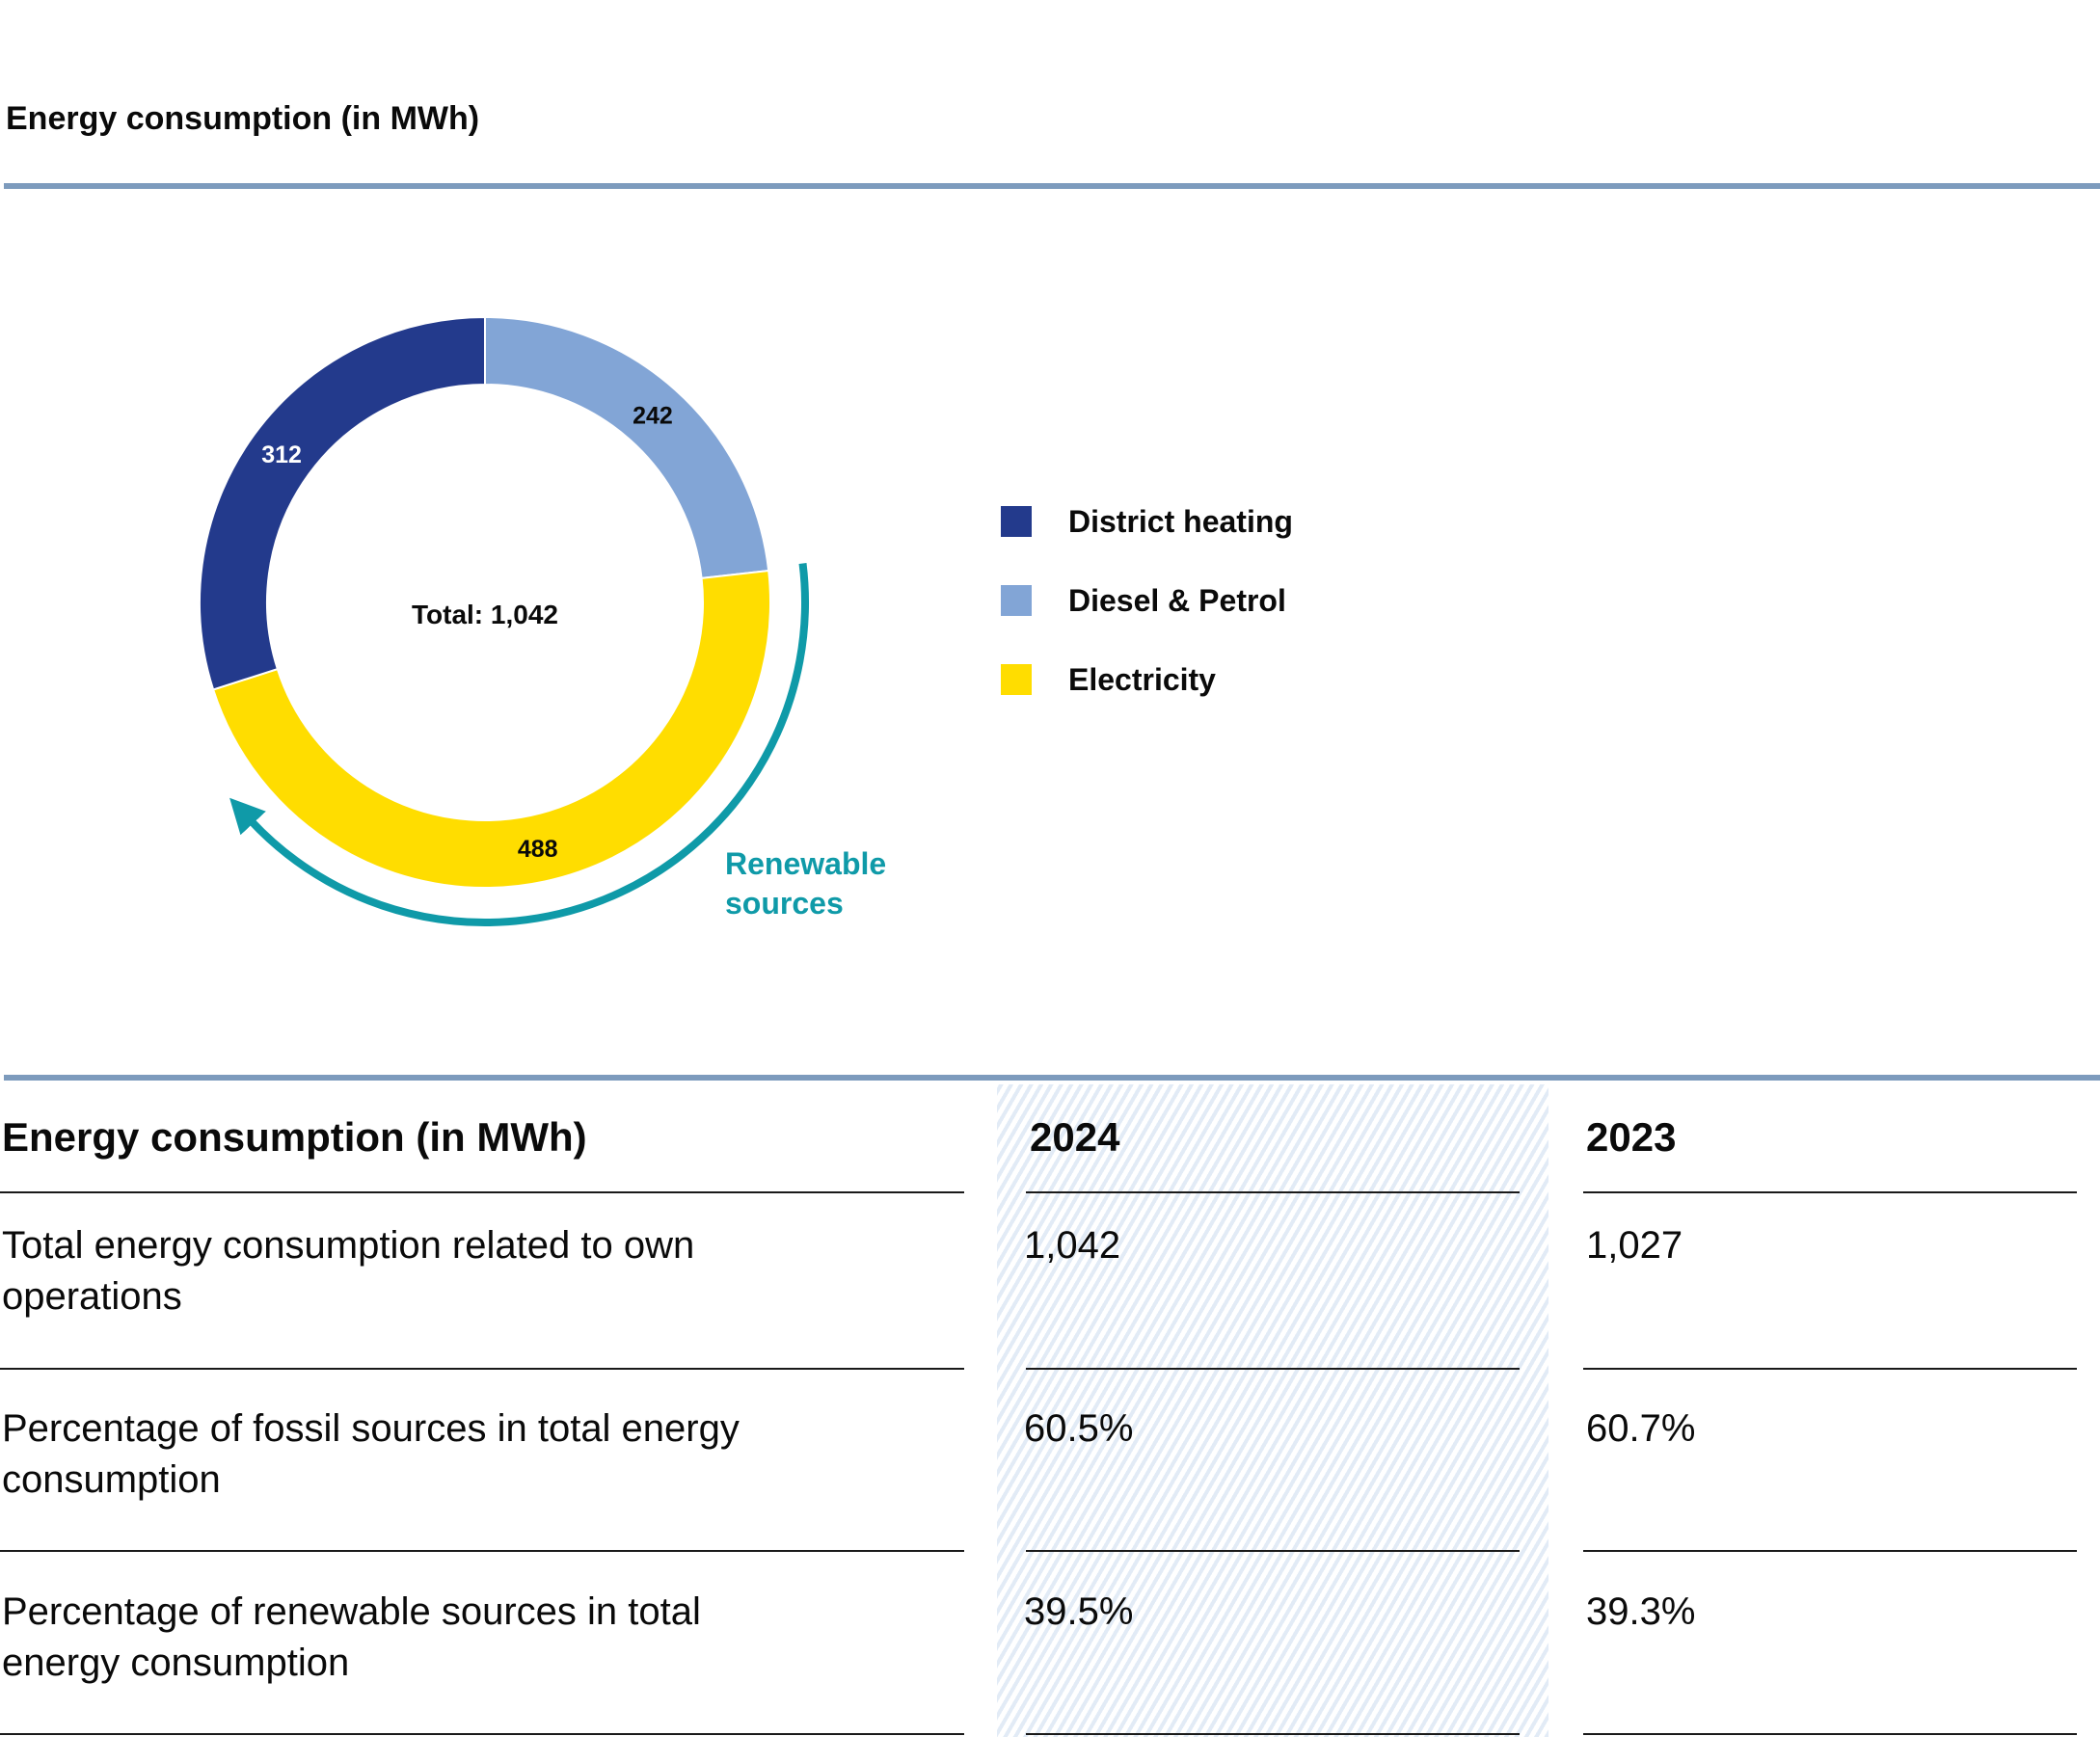 The width and height of the screenshot is (2100, 1763). I want to click on table-cell: 39.3%, so click(1641, 1611).